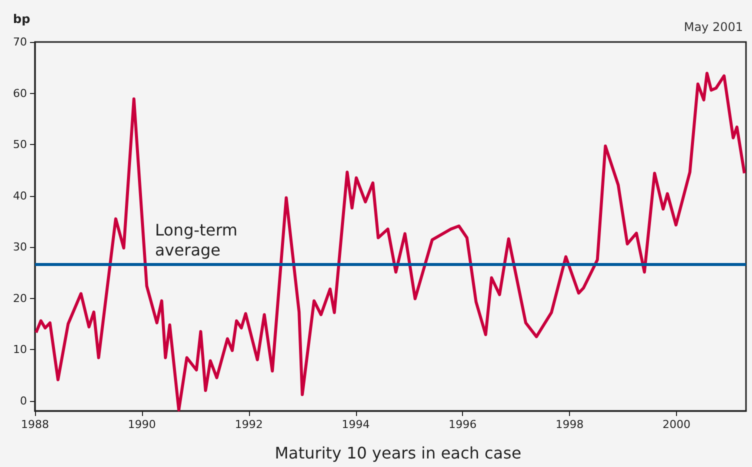  Describe the element at coordinates (20, 247) in the screenshot. I see `y-tick-label: 30` at that location.